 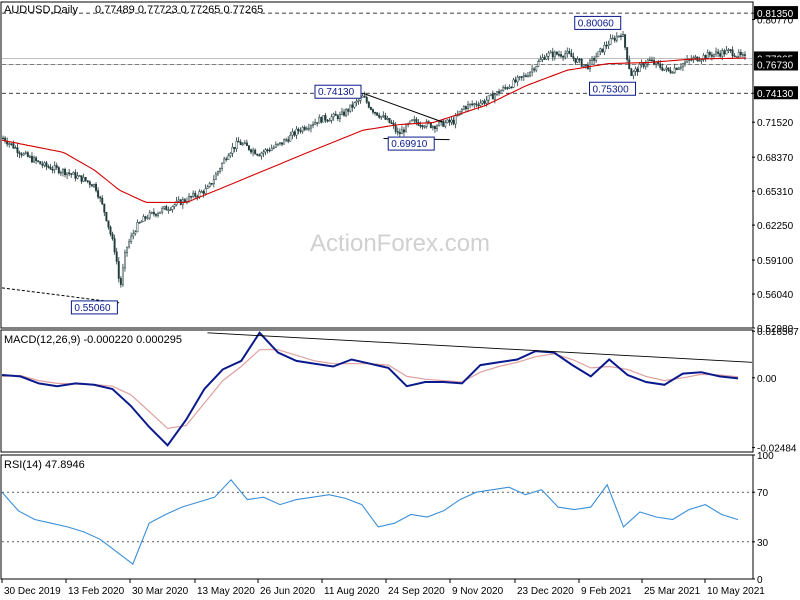 I want to click on rsi-line, so click(x=370, y=521).